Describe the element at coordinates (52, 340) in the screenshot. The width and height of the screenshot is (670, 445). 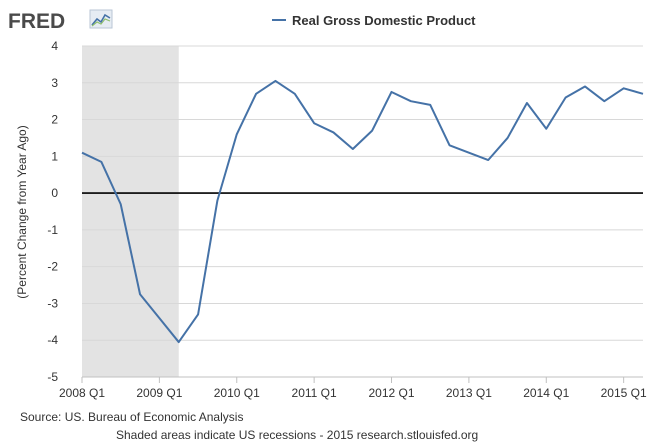
I see `y-tick-label: -4` at that location.